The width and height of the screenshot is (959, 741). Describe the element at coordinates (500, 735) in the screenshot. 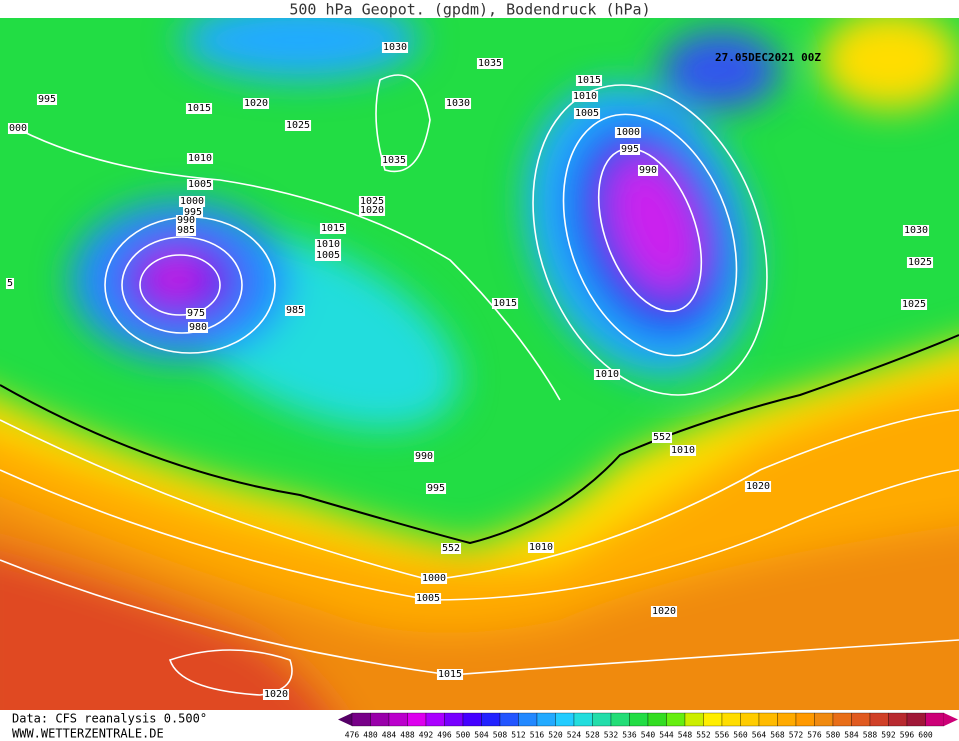

I see `scale-label: 508` at that location.